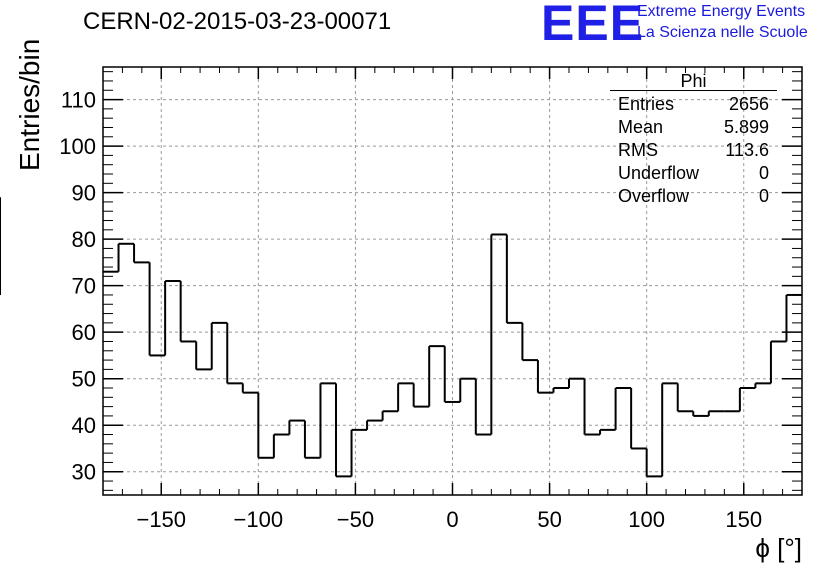  What do you see at coordinates (693, 90) in the screenshot?
I see `stats-divider` at bounding box center [693, 90].